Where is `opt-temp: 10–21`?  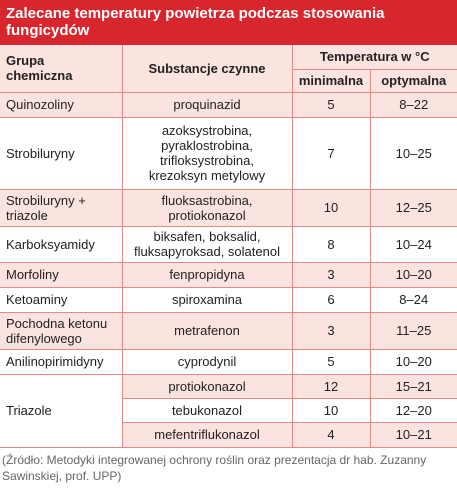 opt-temp: 10–21 is located at coordinates (413, 434).